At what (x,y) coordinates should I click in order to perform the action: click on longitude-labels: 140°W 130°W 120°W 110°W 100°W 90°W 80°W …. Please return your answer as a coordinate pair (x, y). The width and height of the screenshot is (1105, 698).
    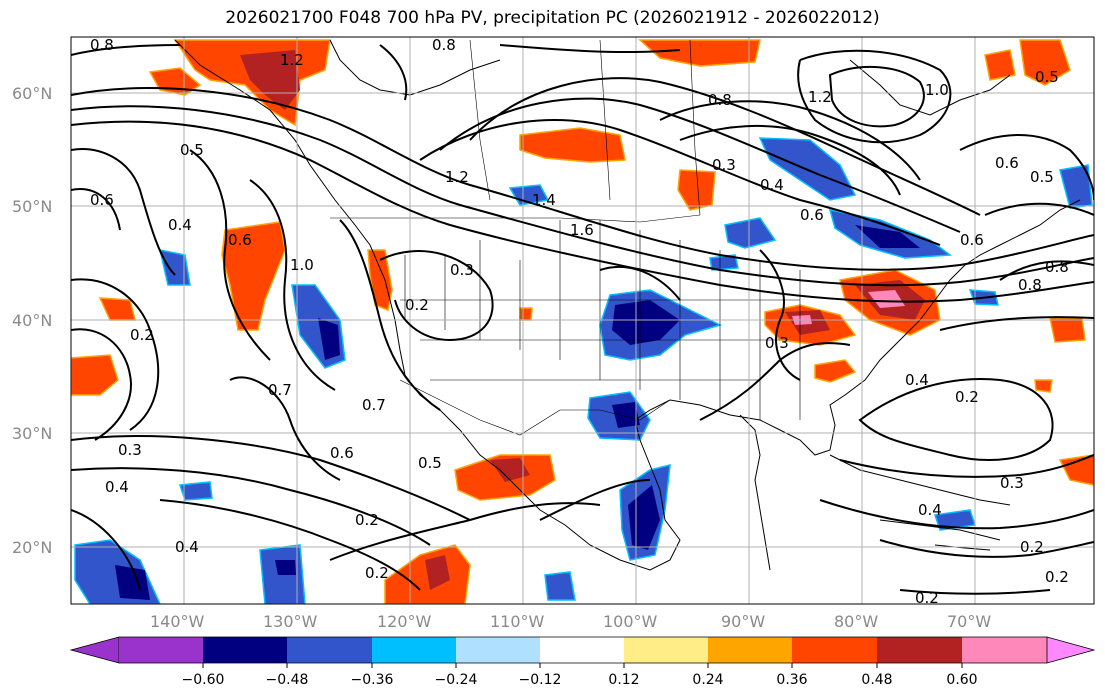
    Looking at the image, I should click on (570, 621).